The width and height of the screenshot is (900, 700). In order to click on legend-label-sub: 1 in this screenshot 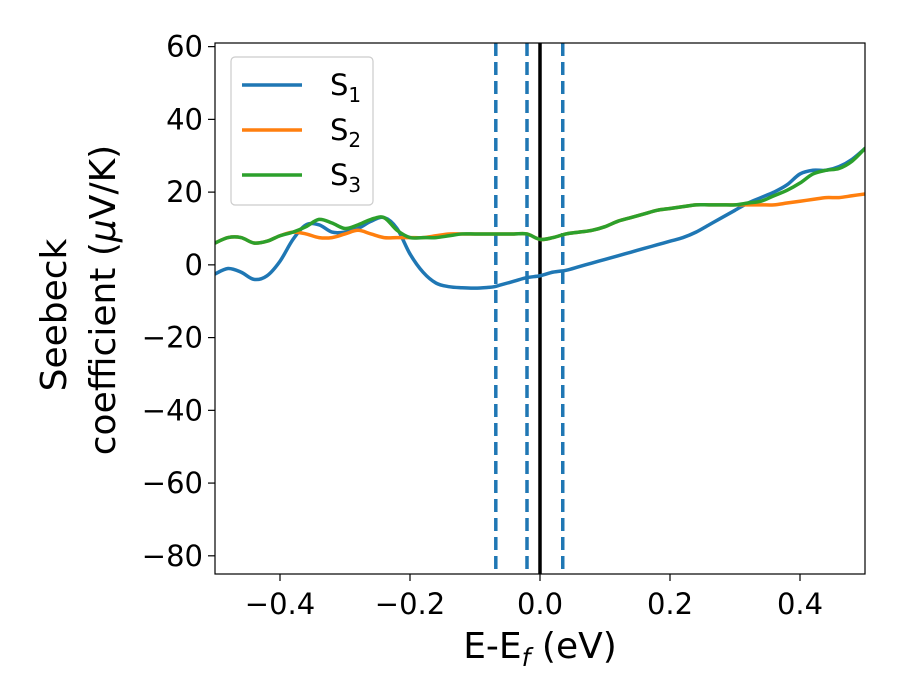, I will do `click(354, 95)`.